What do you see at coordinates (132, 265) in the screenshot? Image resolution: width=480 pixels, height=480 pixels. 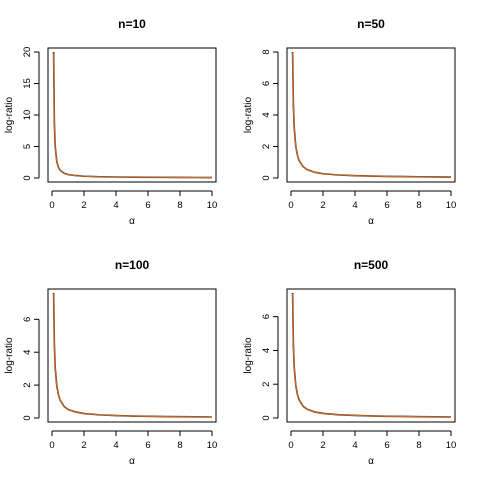 I see `chart-title: n=100` at bounding box center [132, 265].